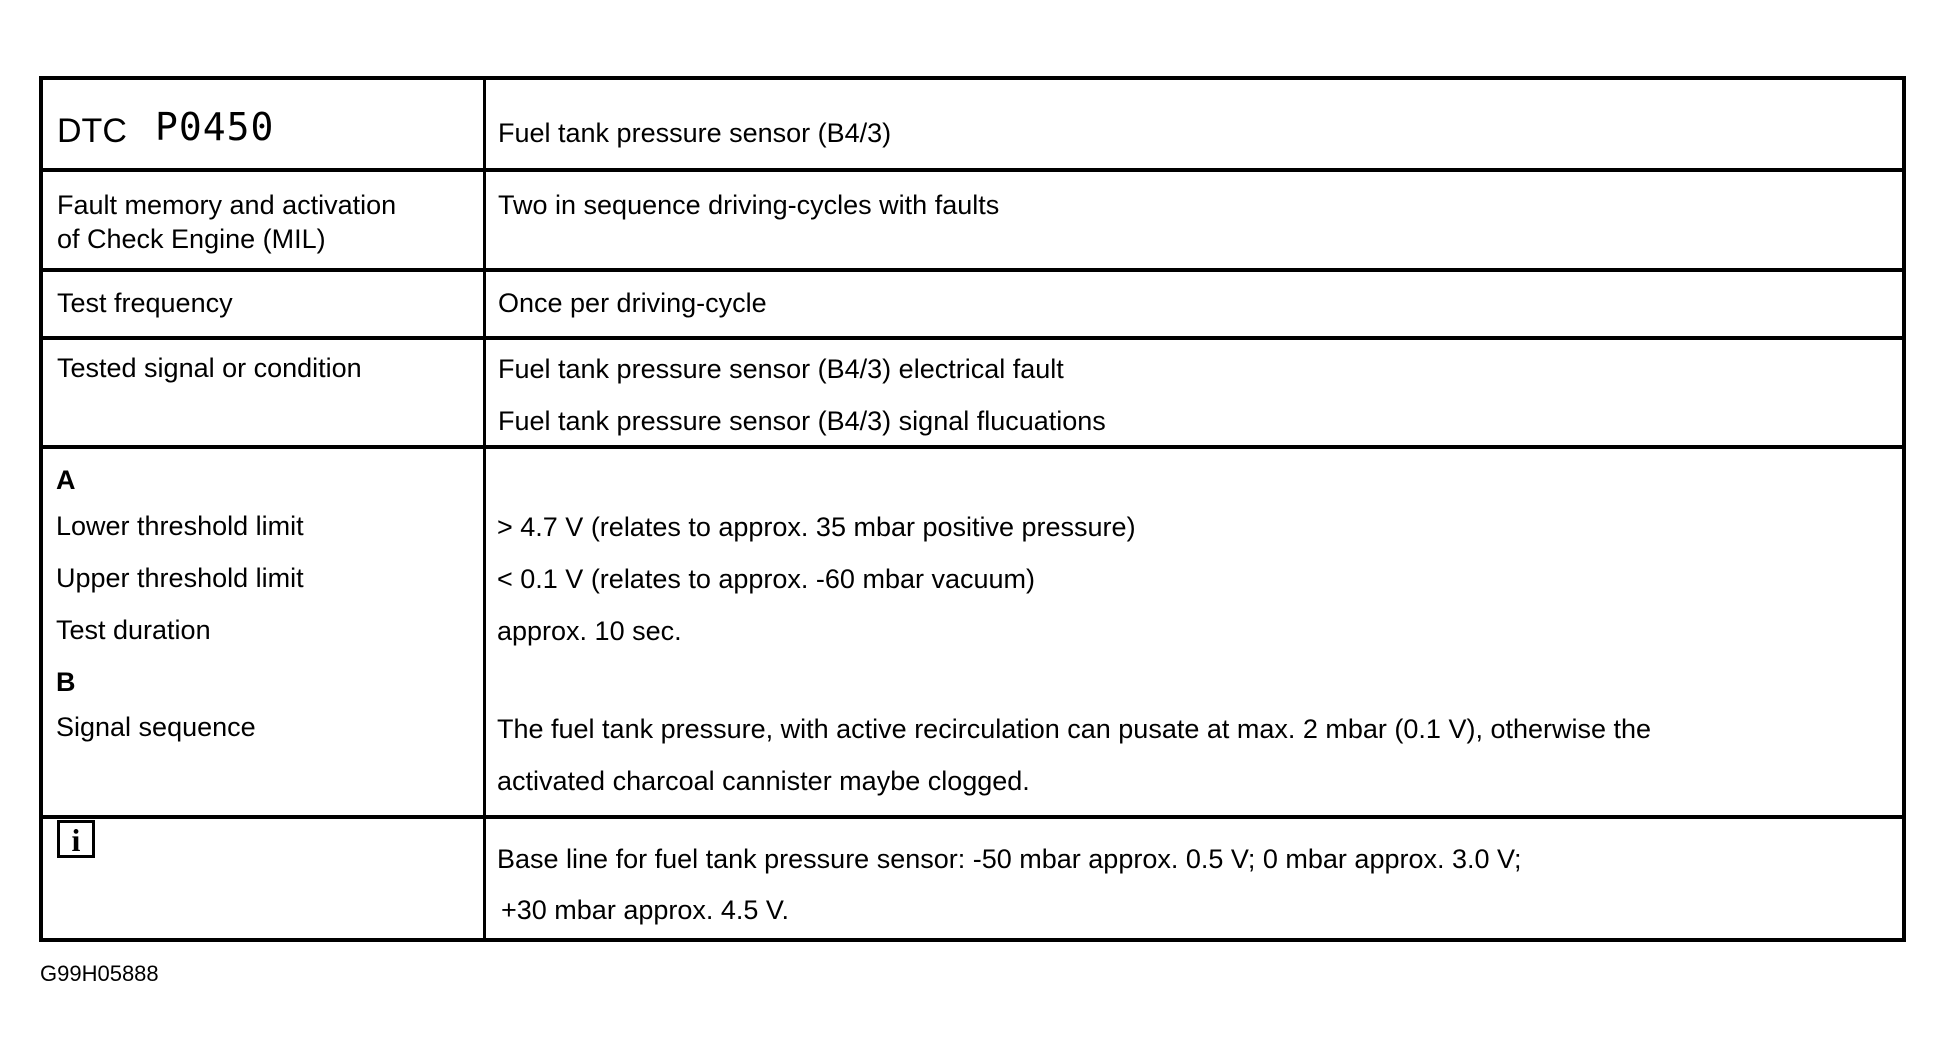 The image size is (1933, 1052). I want to click on row-label: Fault memory and activation, so click(227, 205).